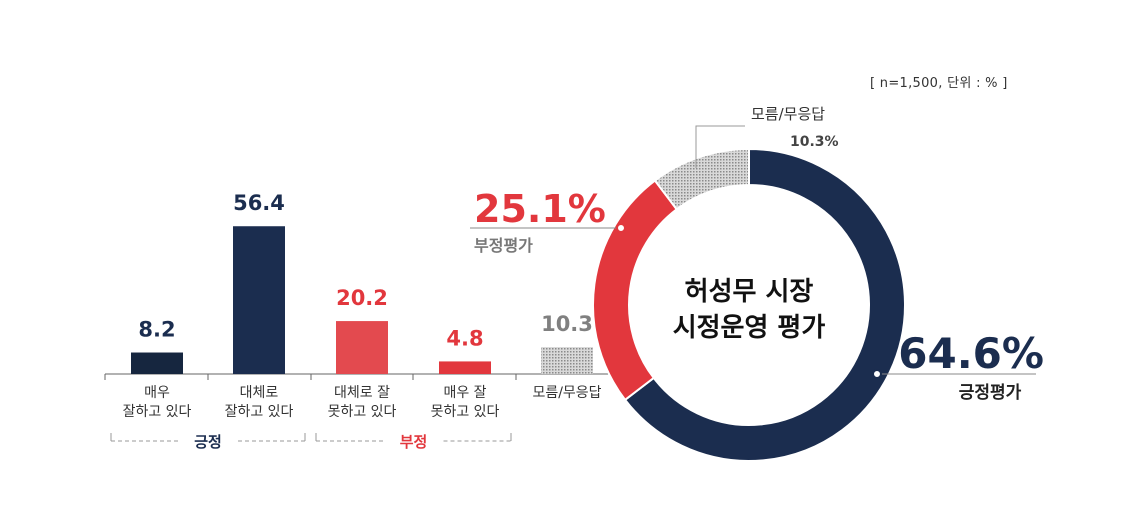 The image size is (1122, 532). I want to click on donut-center-title: 허성무 시장, so click(749, 292).